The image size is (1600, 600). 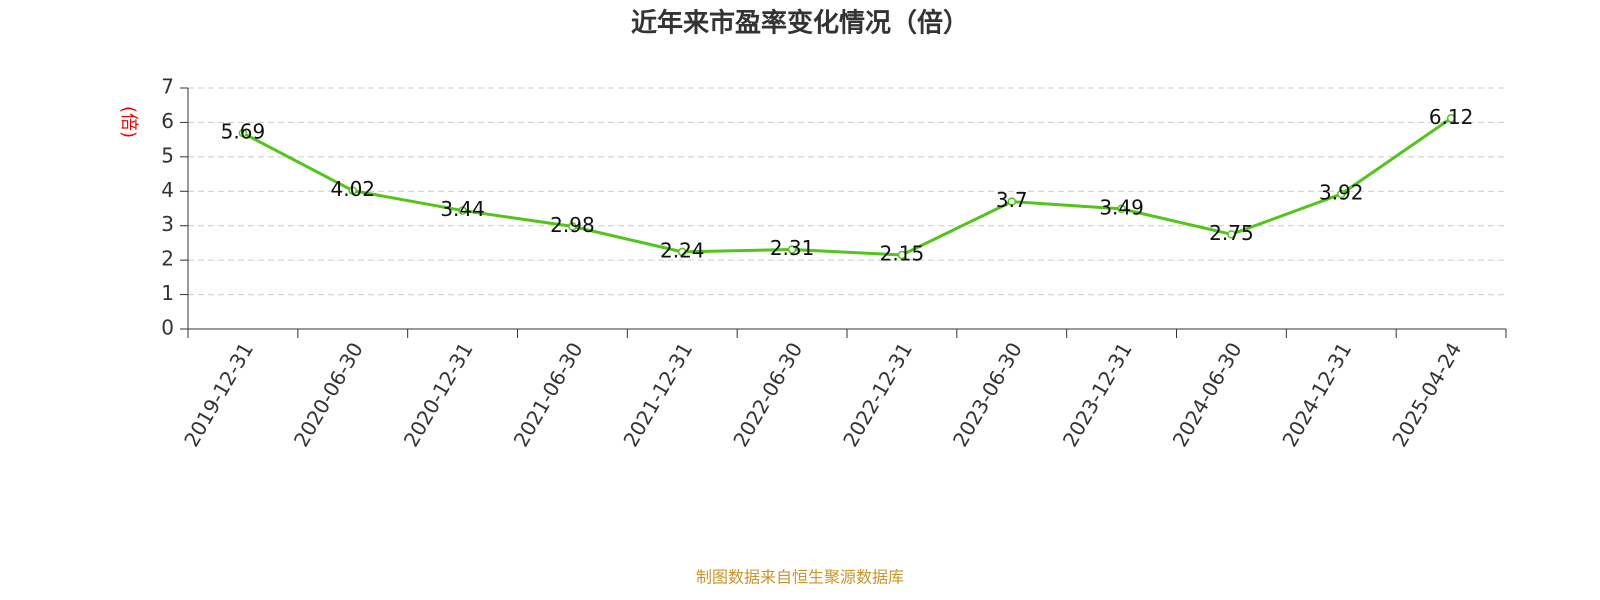 I want to click on data-label: 2.98, so click(x=572, y=225).